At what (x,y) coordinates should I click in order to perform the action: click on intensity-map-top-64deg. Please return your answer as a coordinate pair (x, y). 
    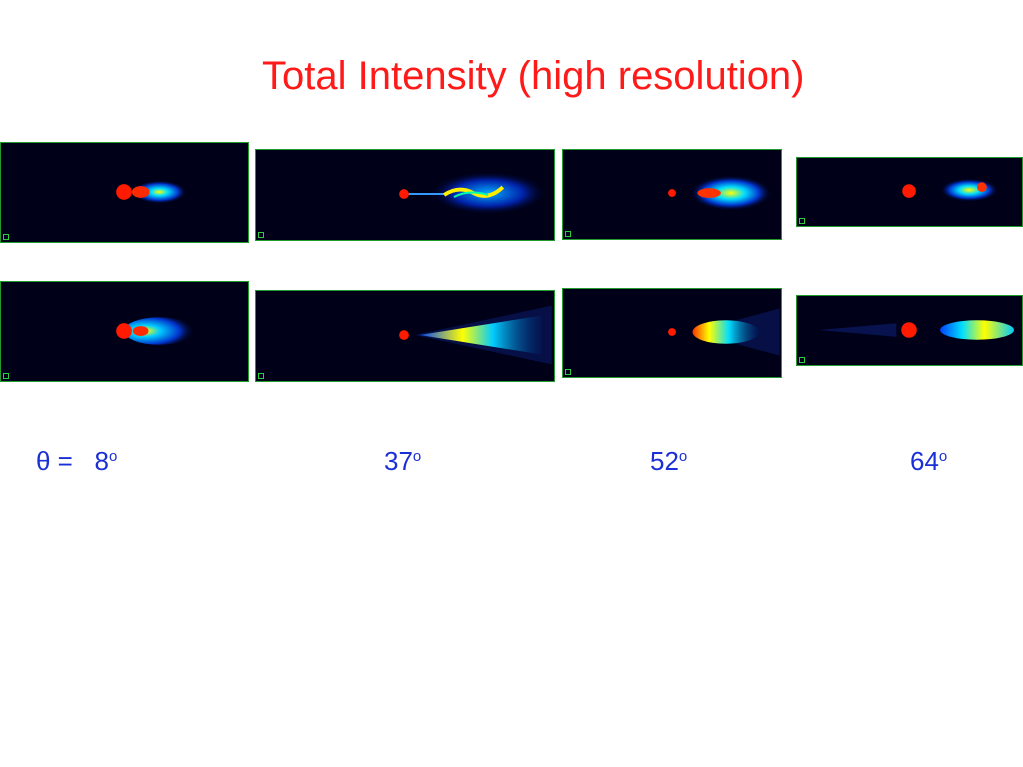
    Looking at the image, I should click on (909, 192).